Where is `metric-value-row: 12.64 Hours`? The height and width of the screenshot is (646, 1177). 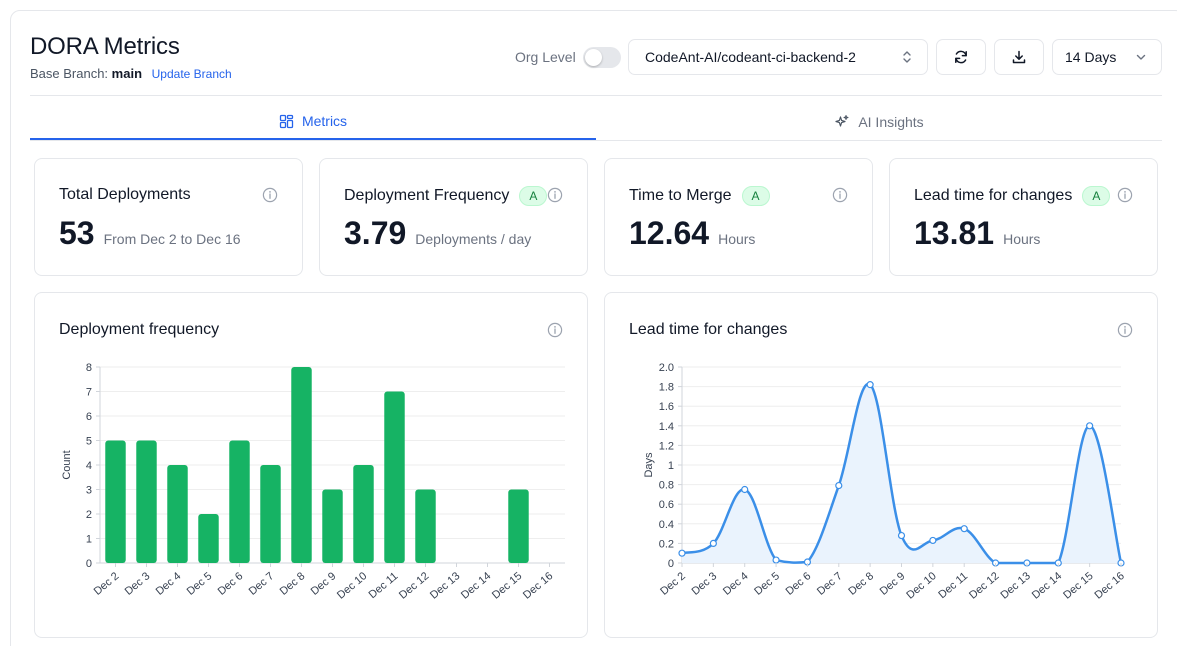
metric-value-row: 12.64 Hours is located at coordinates (692, 233).